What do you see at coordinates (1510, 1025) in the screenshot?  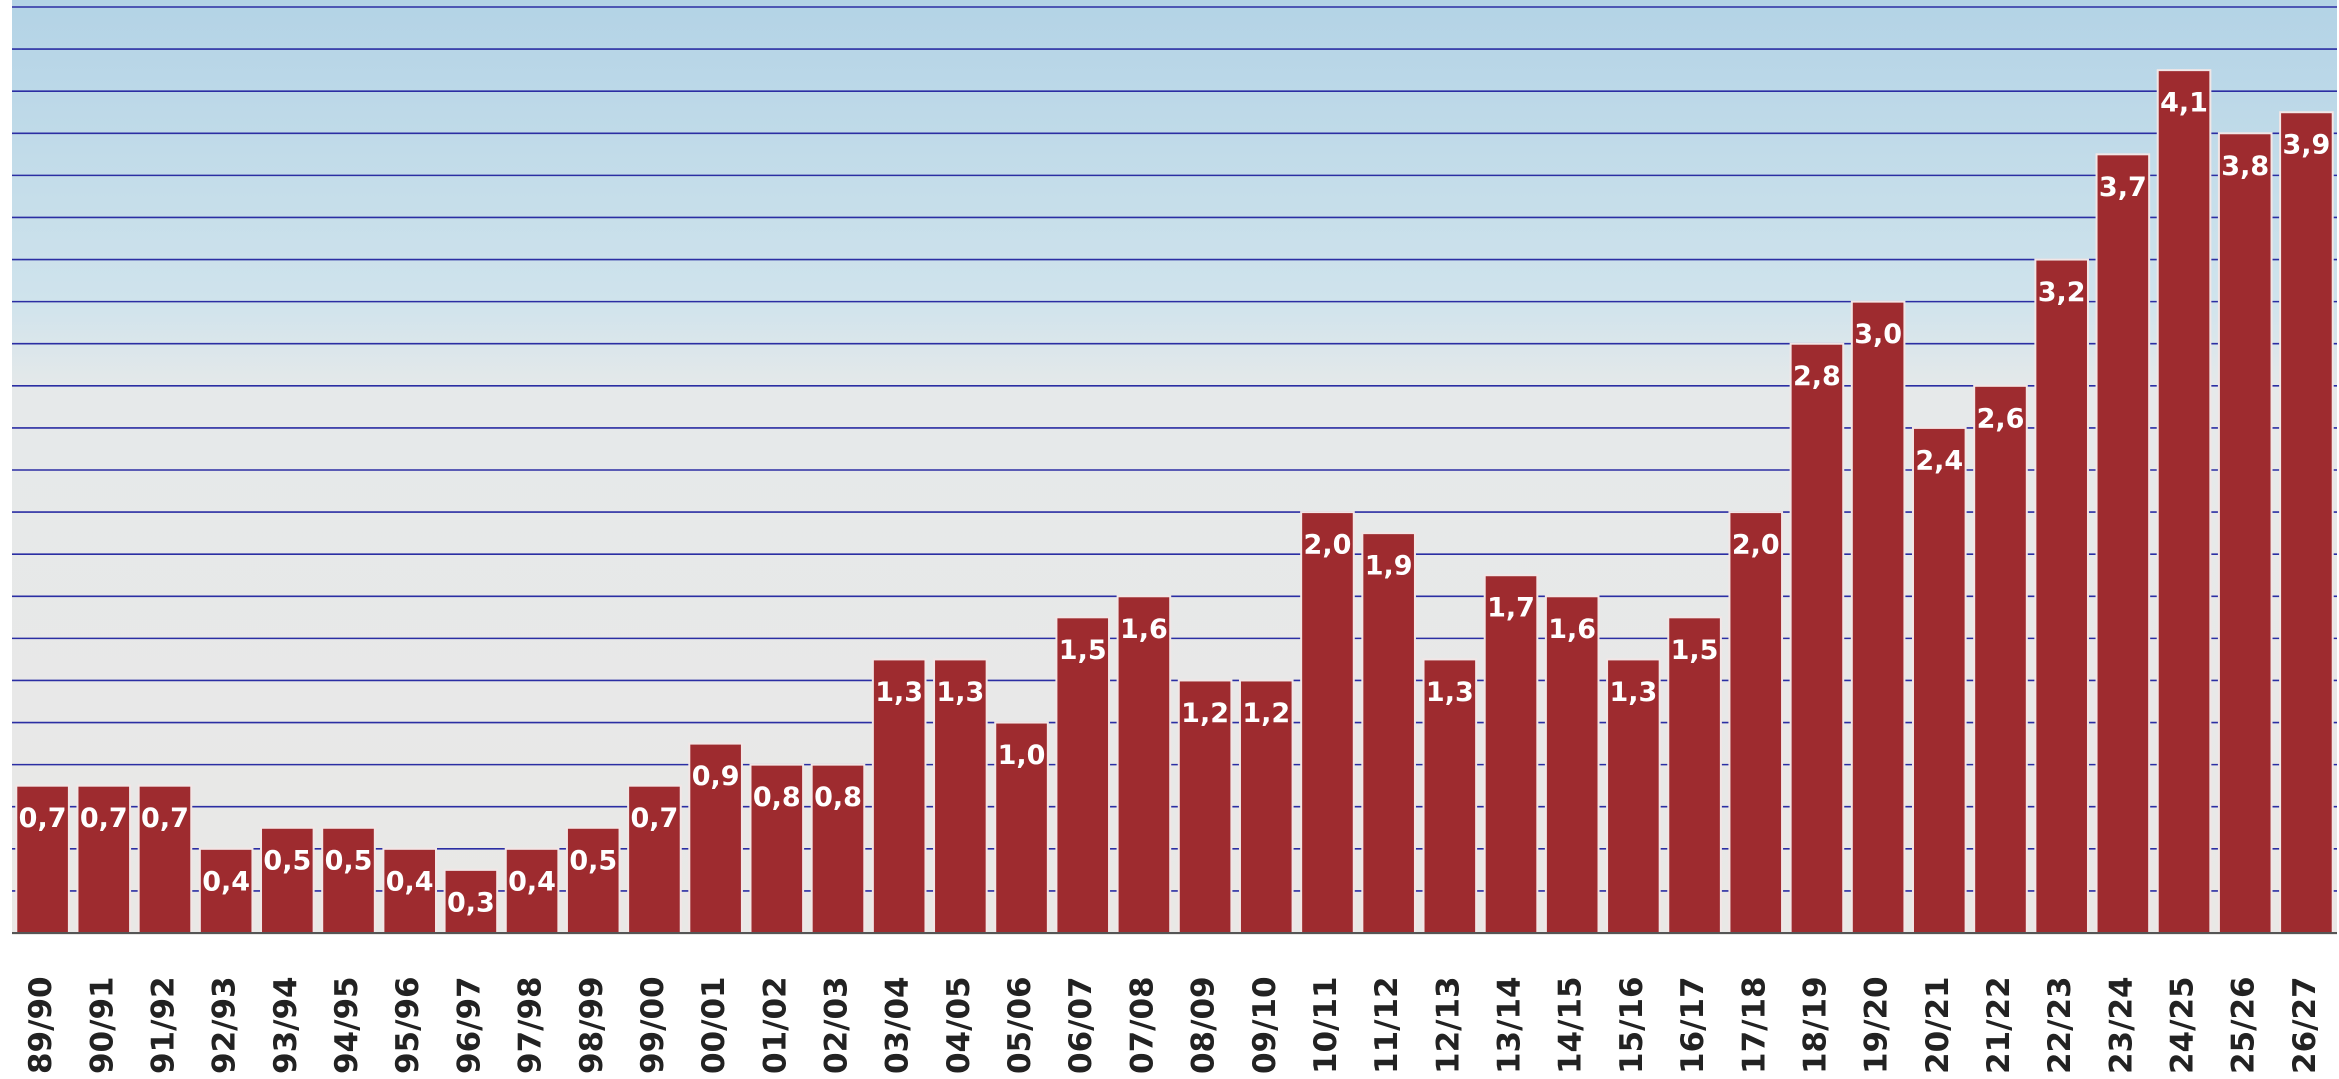 I see `x-tick-label: 13/14` at bounding box center [1510, 1025].